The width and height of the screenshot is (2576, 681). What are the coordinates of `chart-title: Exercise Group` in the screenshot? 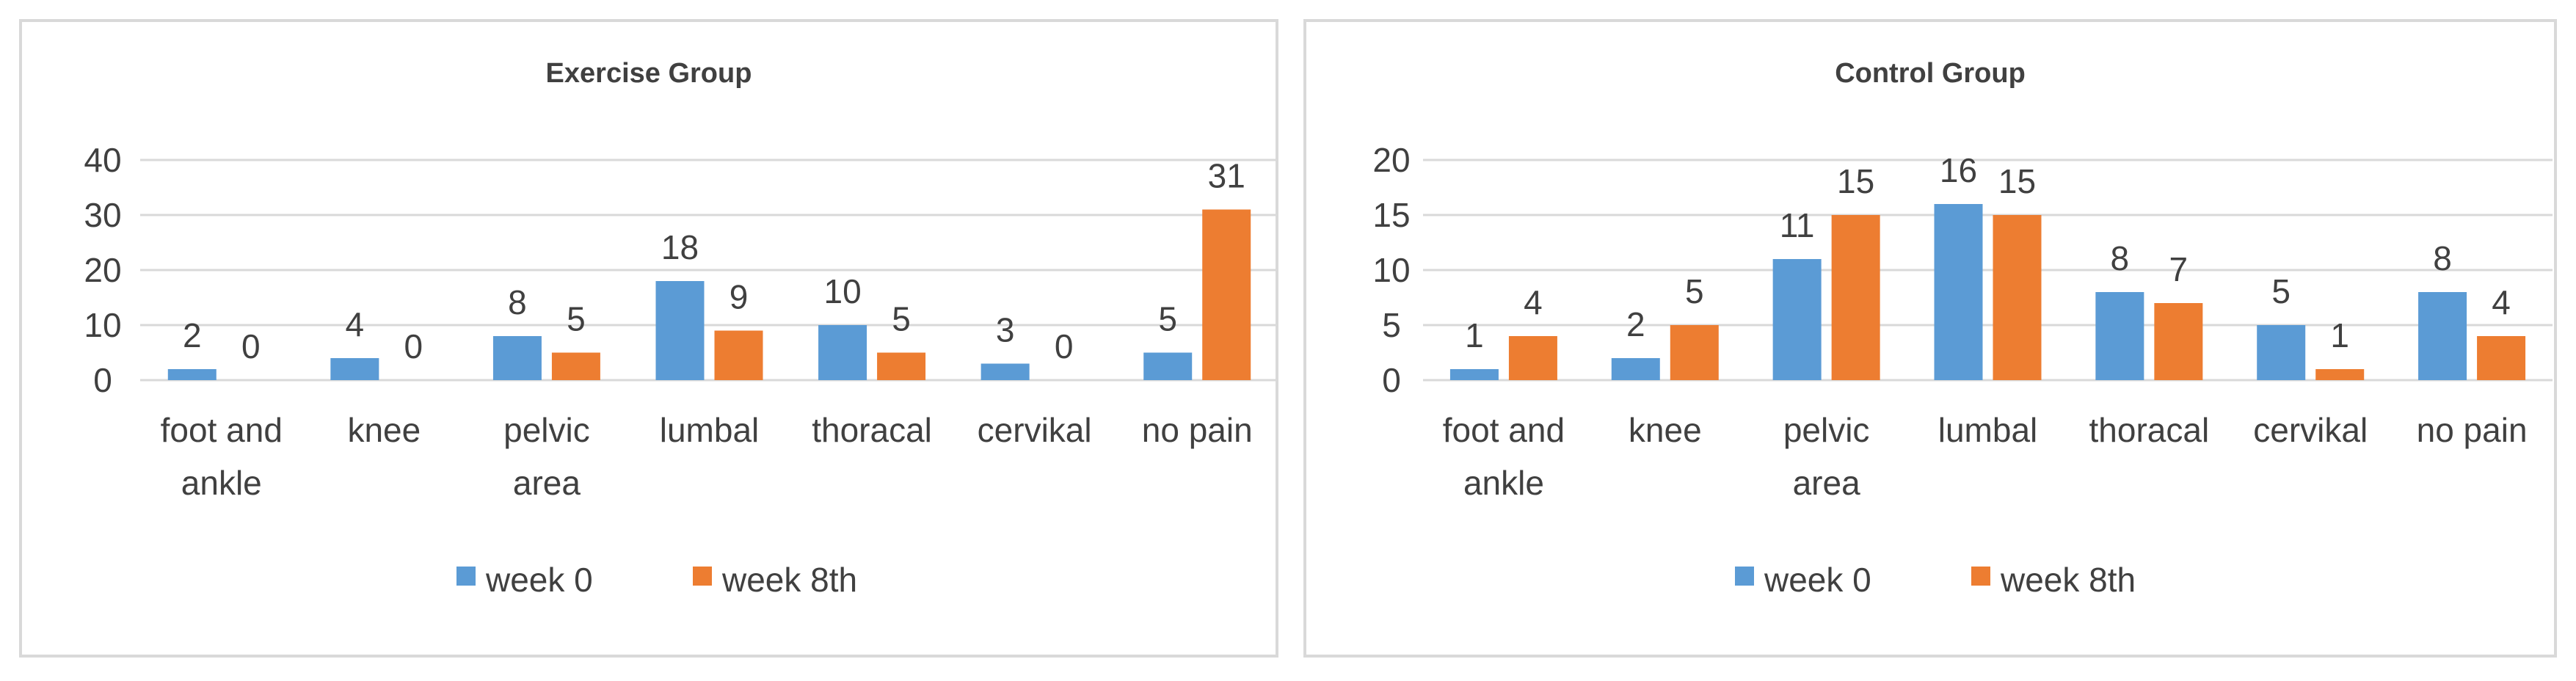 It's located at (649, 73).